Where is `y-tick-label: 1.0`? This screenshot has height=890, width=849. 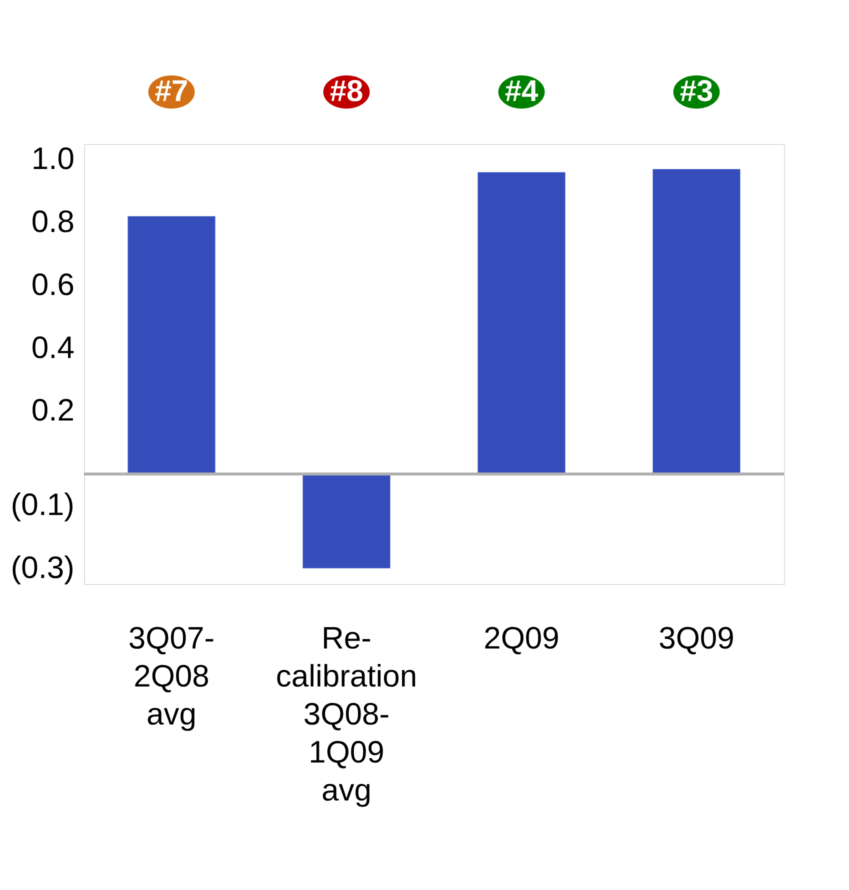 y-tick-label: 1.0 is located at coordinates (52, 158).